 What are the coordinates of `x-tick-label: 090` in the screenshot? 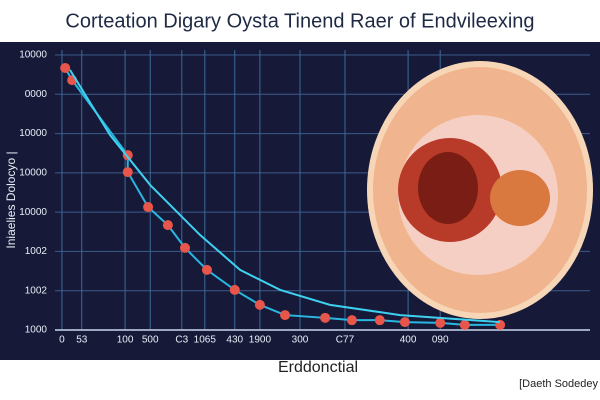 It's located at (440, 340).